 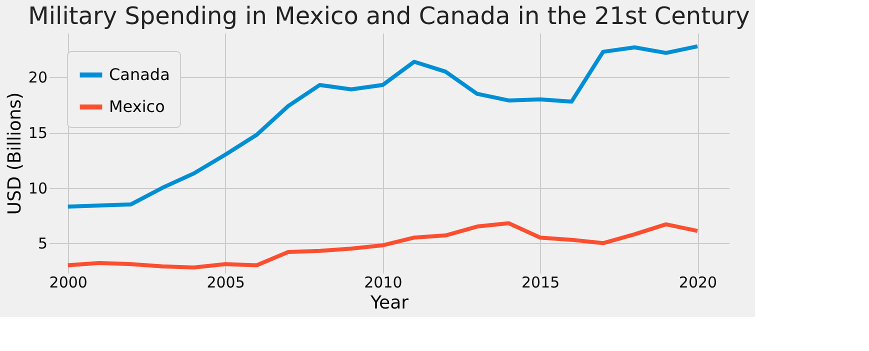 What do you see at coordinates (383, 283) in the screenshot?
I see `x-tick-label: 2010` at bounding box center [383, 283].